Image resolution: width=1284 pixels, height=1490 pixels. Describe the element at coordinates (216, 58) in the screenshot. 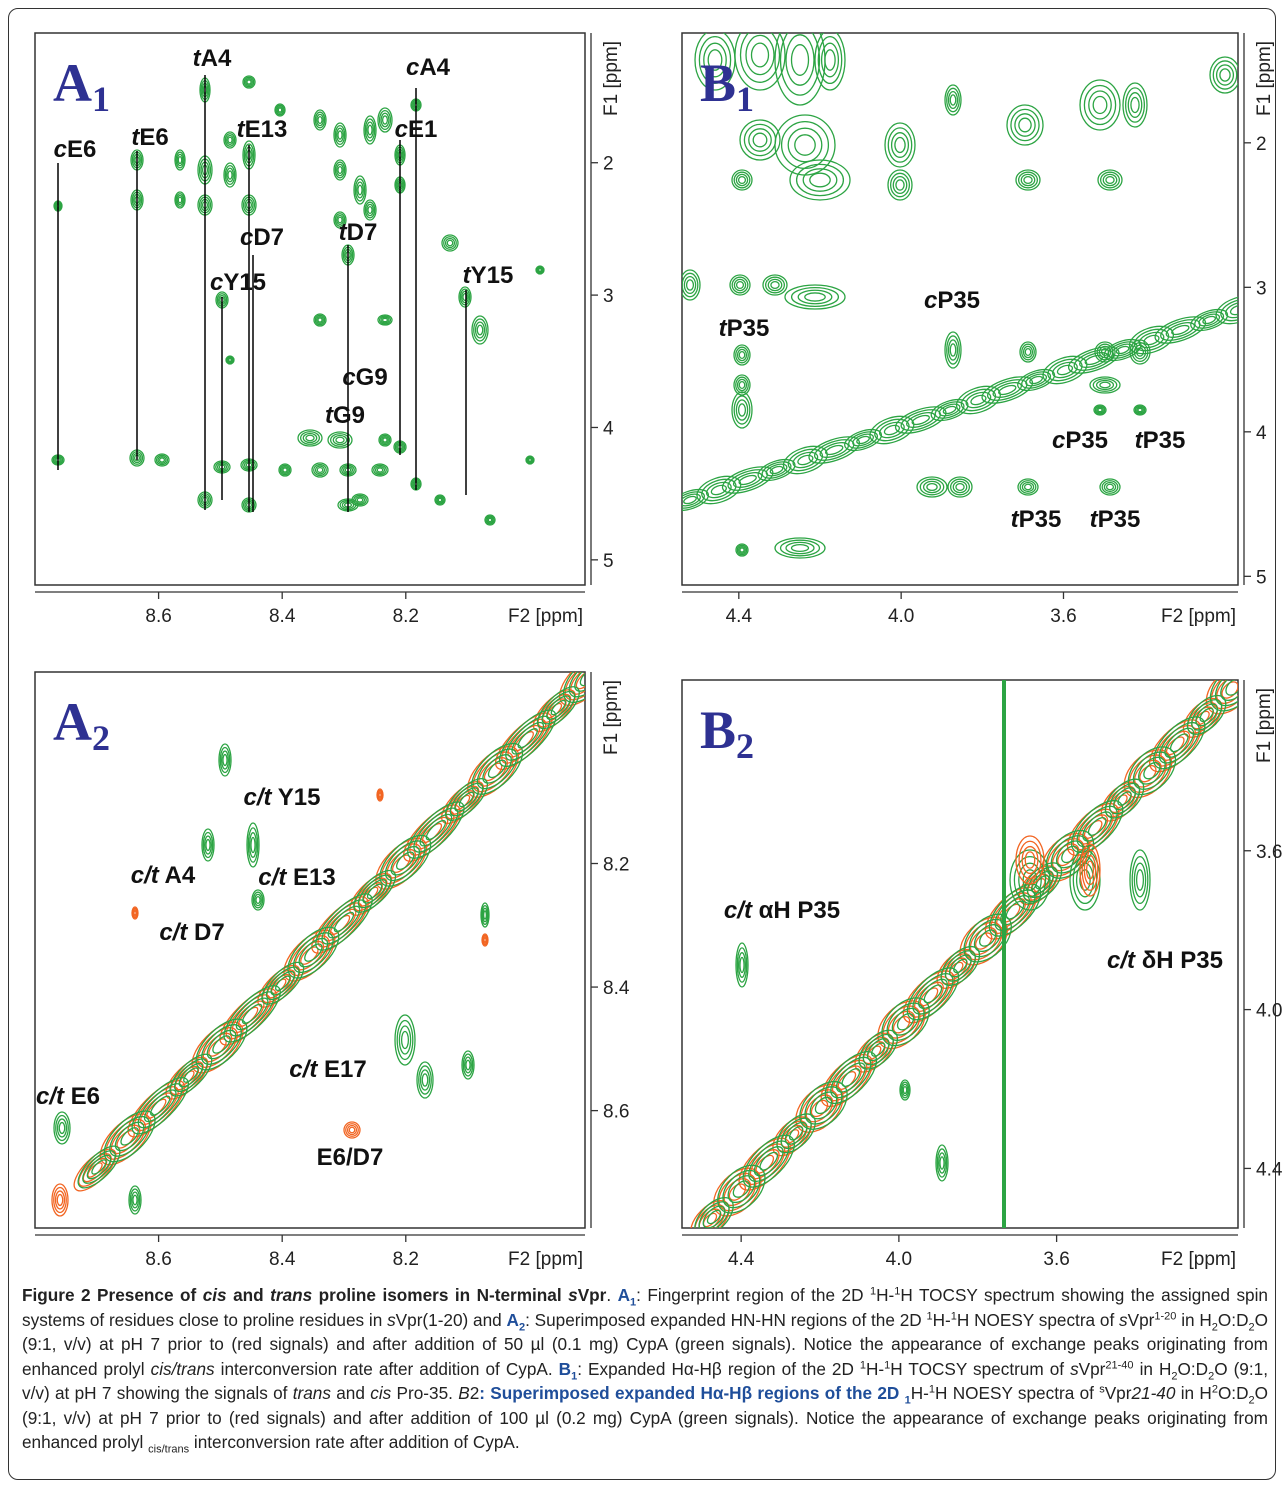

I see `annotation-part: A4` at that location.